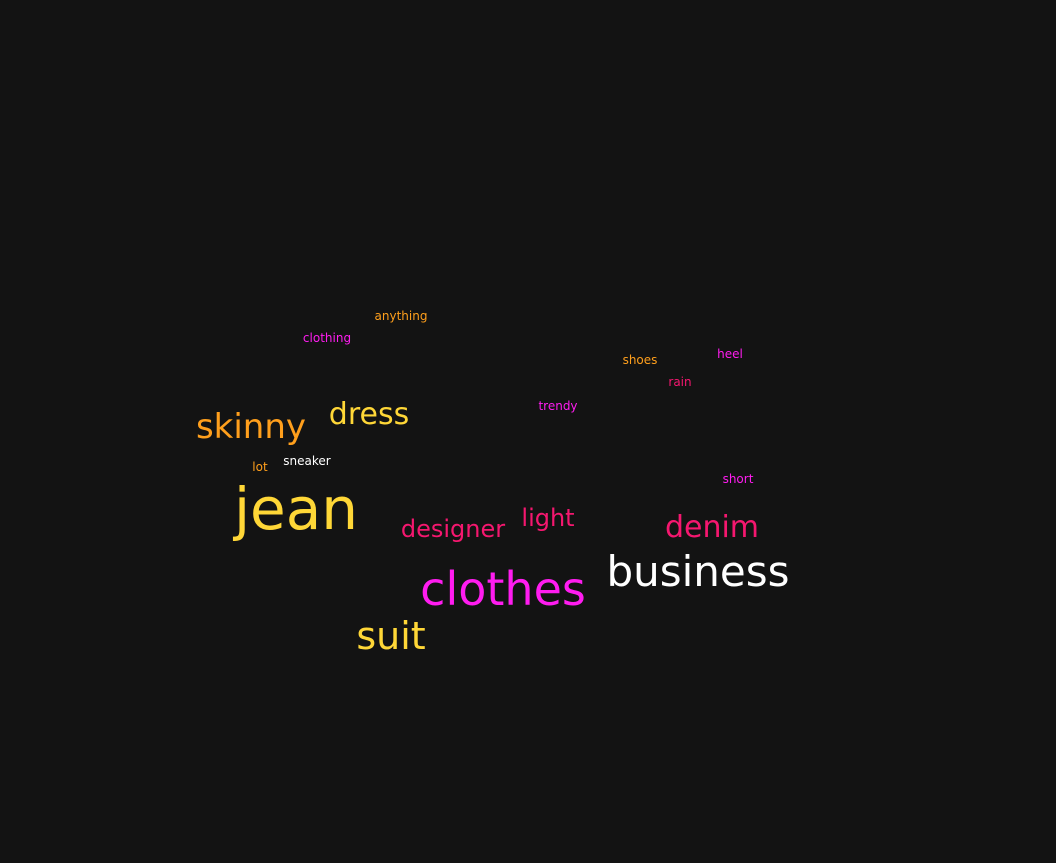  I want to click on word-clothes: clothes, so click(503, 589).